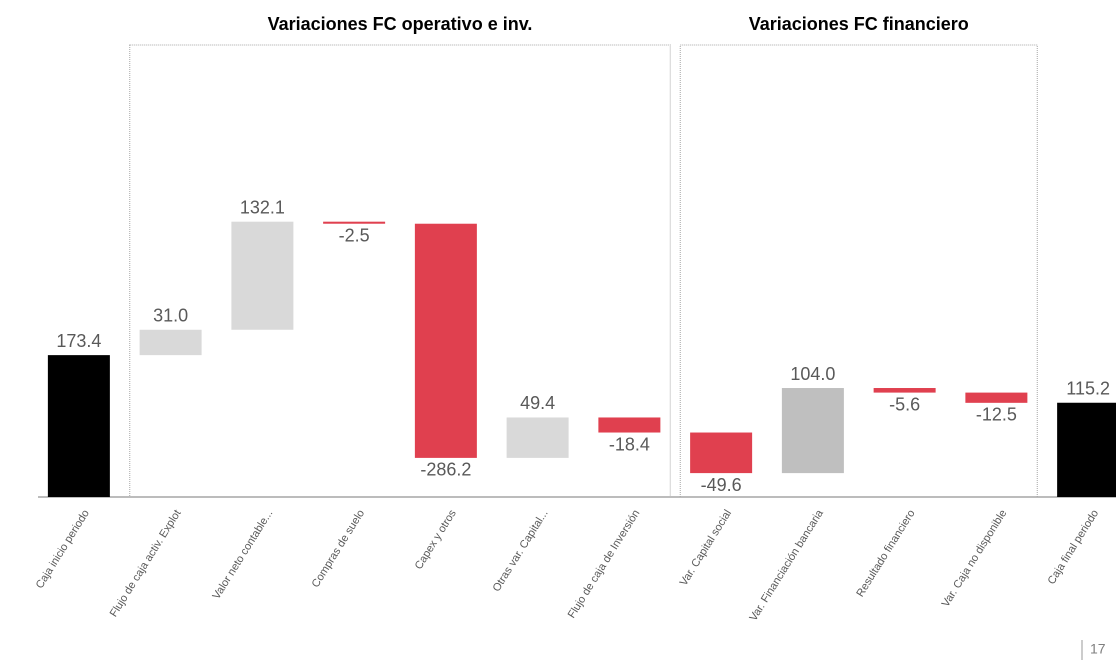 The height and width of the screenshot is (666, 1116). I want to click on x-tick-label: Flujo de caja de Inversión, so click(604, 564).